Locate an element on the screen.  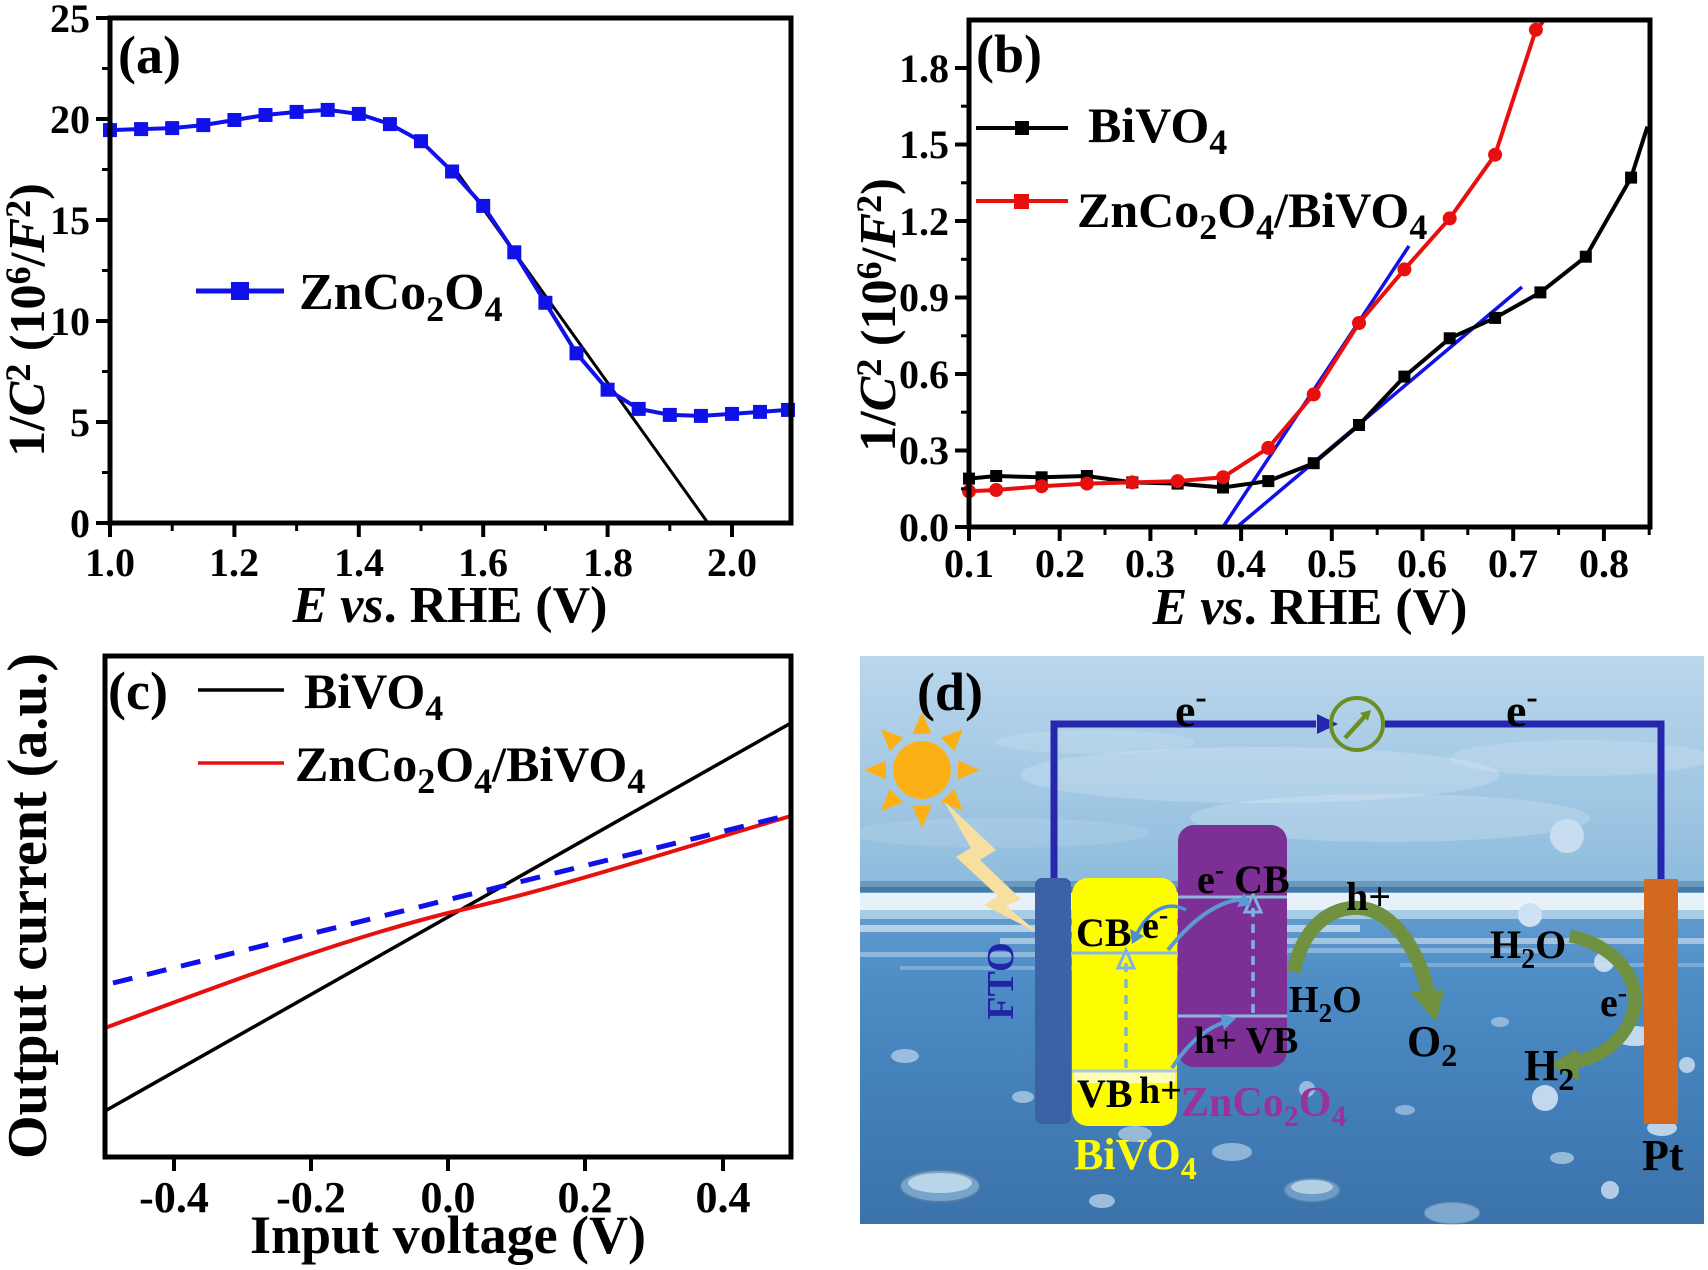
svg-text: 1.4 is located at coordinates (359, 562).